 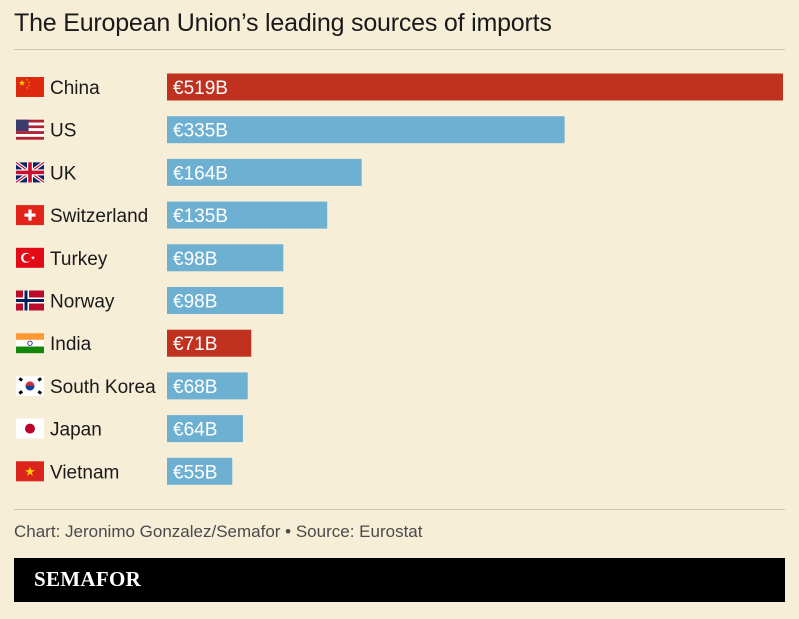 What do you see at coordinates (200, 173) in the screenshot?
I see `value-label: €164B` at bounding box center [200, 173].